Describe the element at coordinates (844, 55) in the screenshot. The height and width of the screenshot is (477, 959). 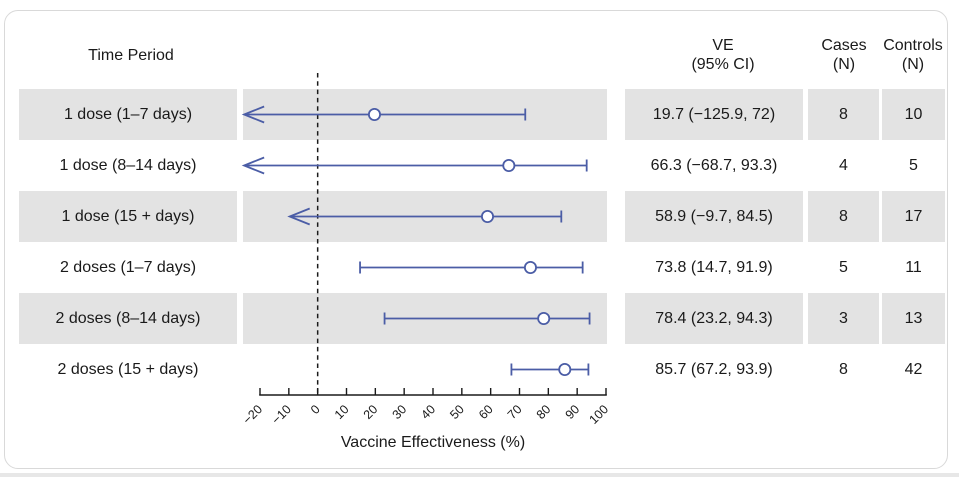
I see `column-header-cases: Cases (N)` at that location.